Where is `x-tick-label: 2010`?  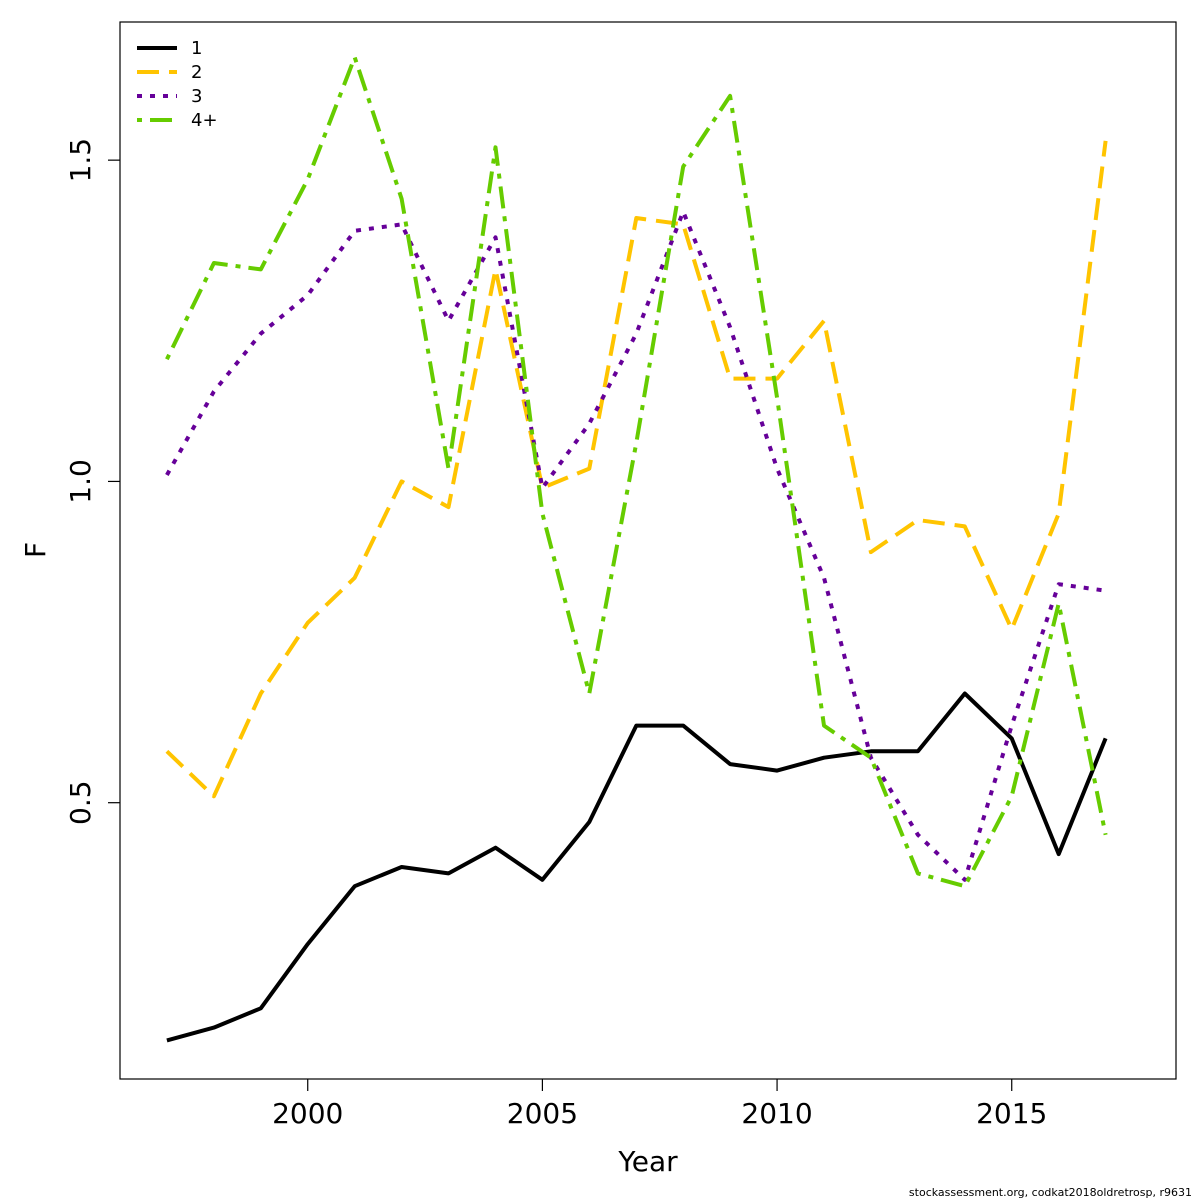 x-tick-label: 2010 is located at coordinates (776, 1113).